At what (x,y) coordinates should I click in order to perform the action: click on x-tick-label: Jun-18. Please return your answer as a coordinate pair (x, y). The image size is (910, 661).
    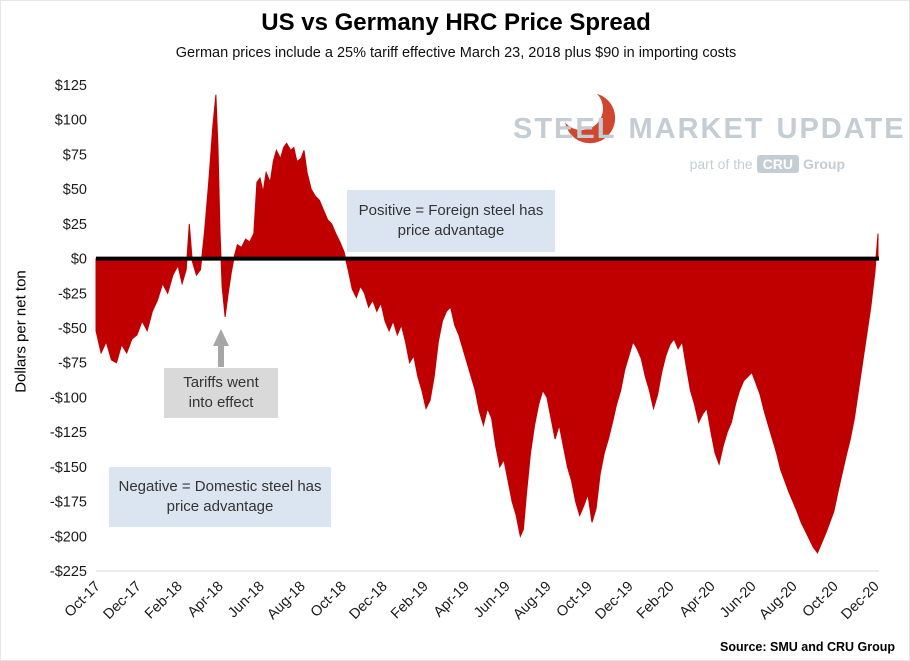
    Looking at the image, I should click on (246, 600).